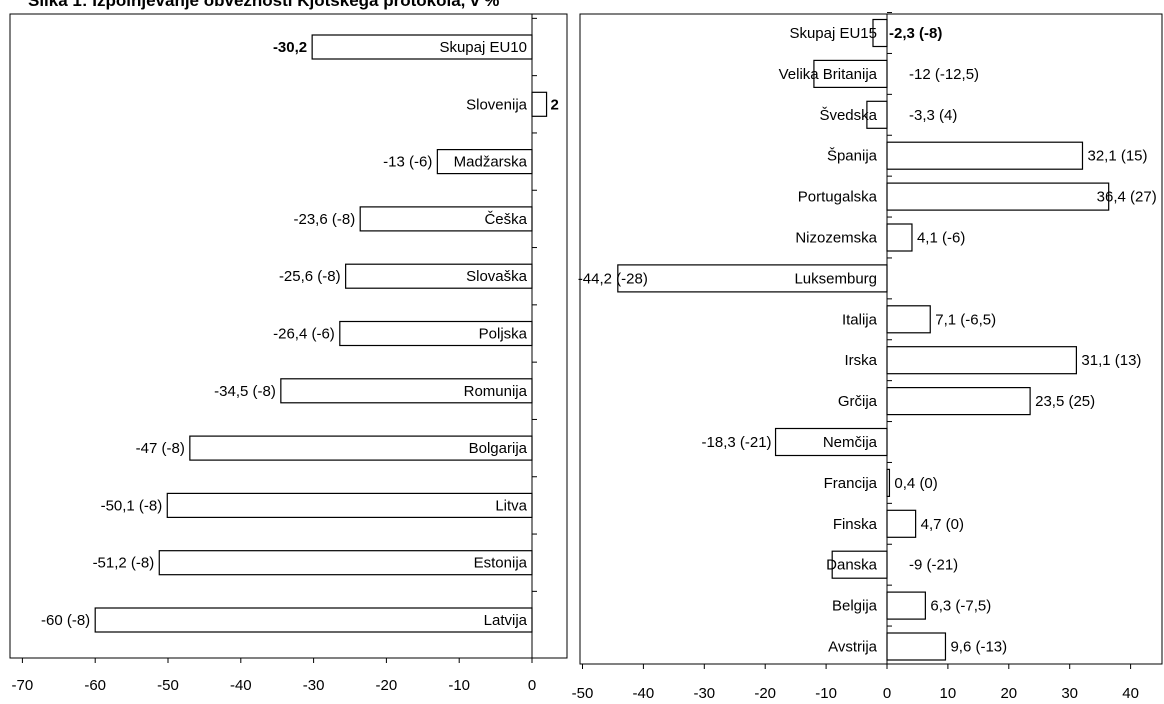  Describe the element at coordinates (848, 115) in the screenshot. I see `category-label: Švedska` at that location.